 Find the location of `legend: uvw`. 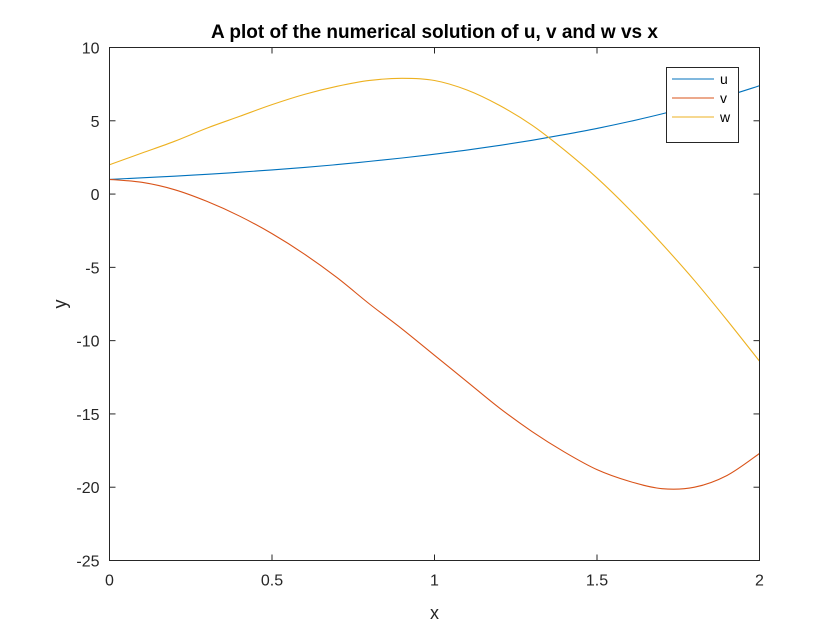

legend: uvw is located at coordinates (702, 105).